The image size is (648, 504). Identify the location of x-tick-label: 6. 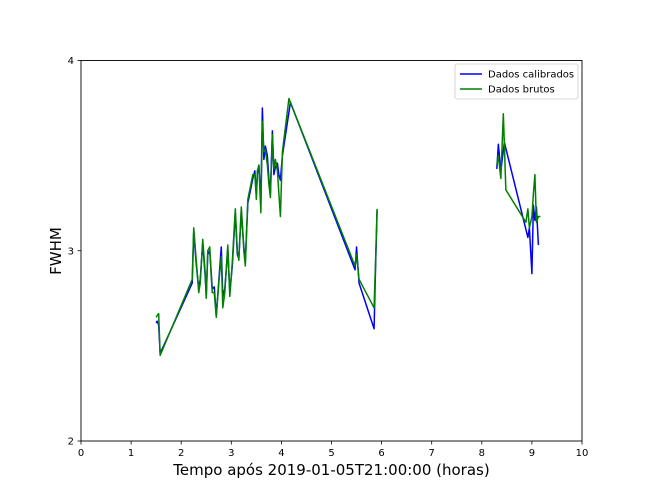
(381, 453).